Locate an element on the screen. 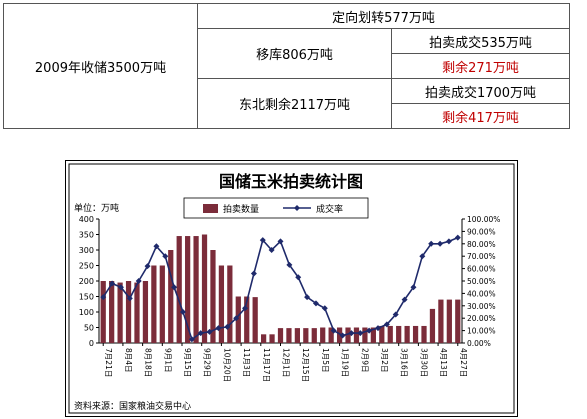 The height and width of the screenshot is (419, 587). x-tick-label: 10月20日 is located at coordinates (226, 365).